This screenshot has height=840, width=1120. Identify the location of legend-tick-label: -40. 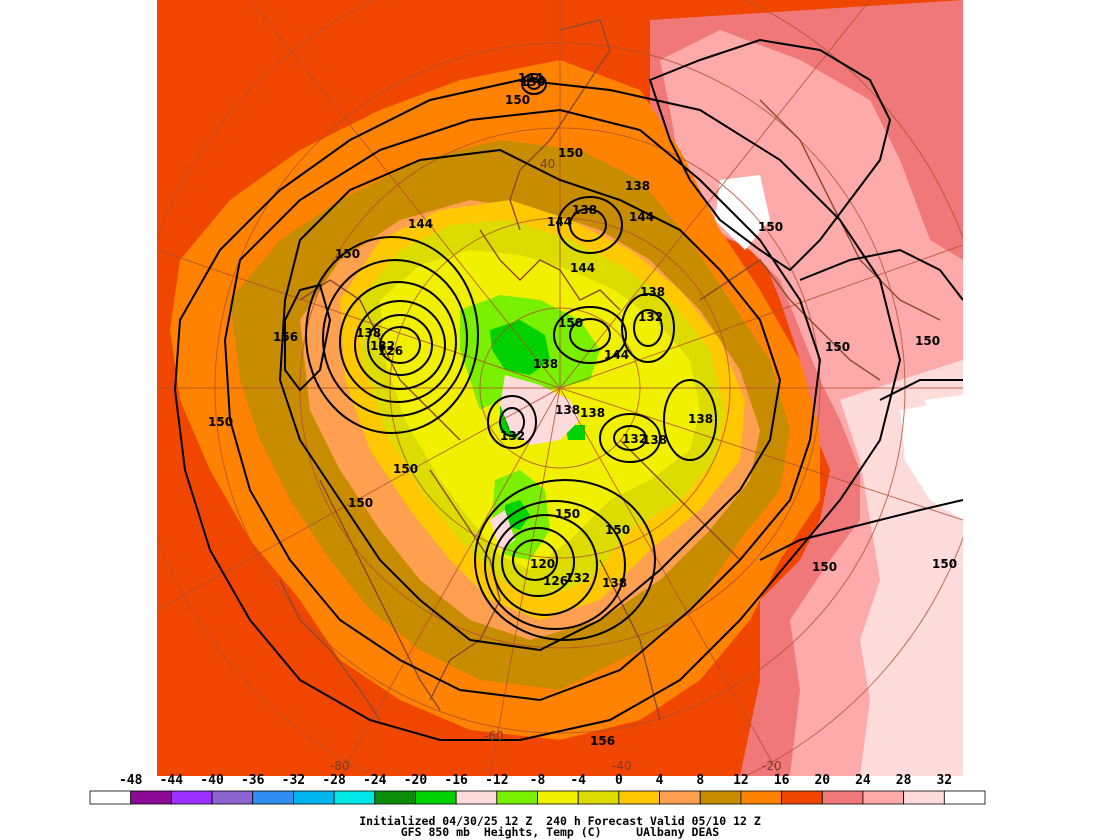
(212, 780).